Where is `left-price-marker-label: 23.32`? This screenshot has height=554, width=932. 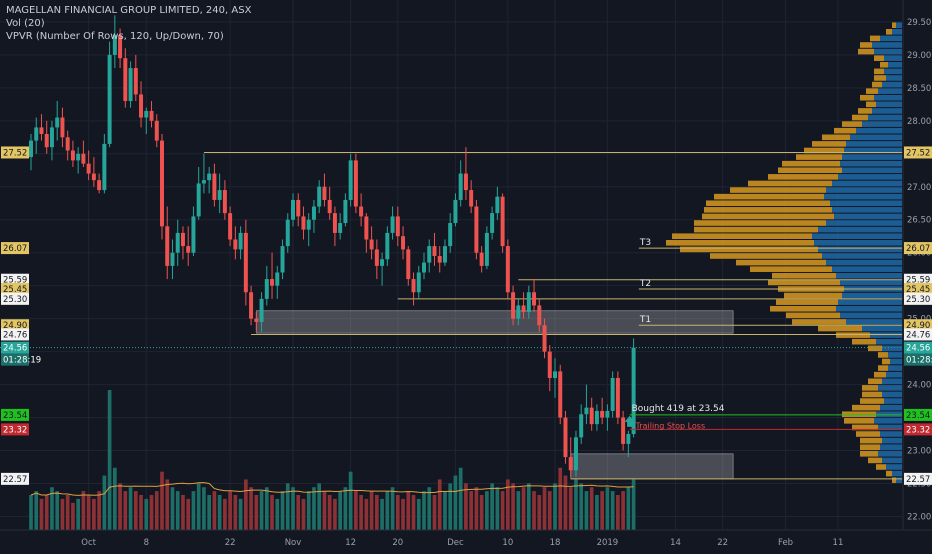 left-price-marker-label: 23.32 is located at coordinates (15, 430).